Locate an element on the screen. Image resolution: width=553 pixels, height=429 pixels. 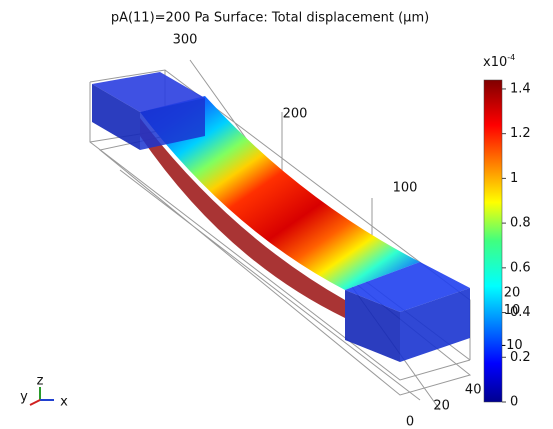
colorbar-tick-label: 1 is located at coordinates (514, 178).